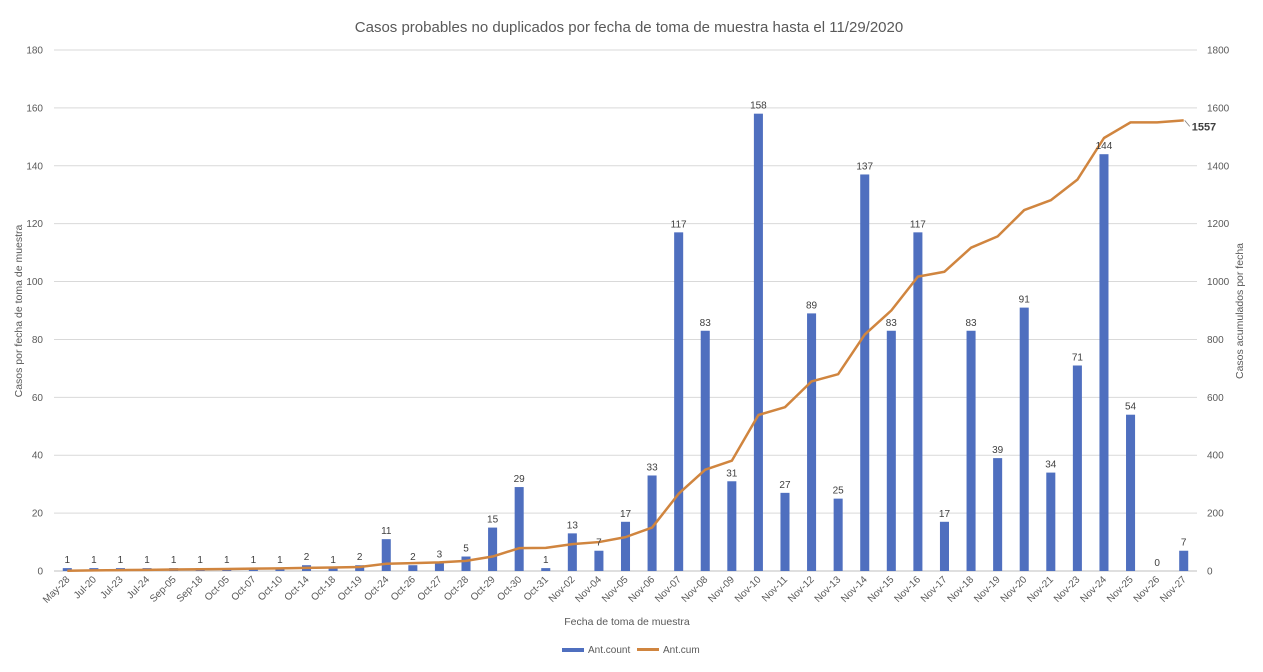  I want to click on y2-tick-label: 1800, so click(1218, 51).